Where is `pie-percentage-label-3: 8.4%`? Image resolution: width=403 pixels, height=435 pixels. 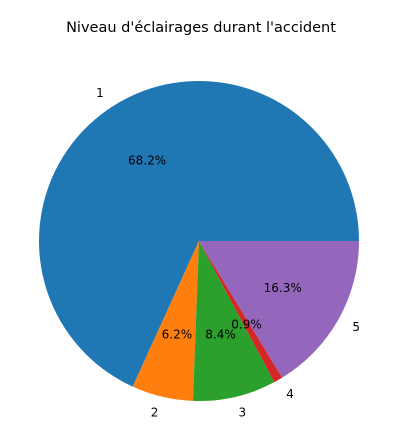 pie-percentage-label-3: 8.4% is located at coordinates (220, 335).